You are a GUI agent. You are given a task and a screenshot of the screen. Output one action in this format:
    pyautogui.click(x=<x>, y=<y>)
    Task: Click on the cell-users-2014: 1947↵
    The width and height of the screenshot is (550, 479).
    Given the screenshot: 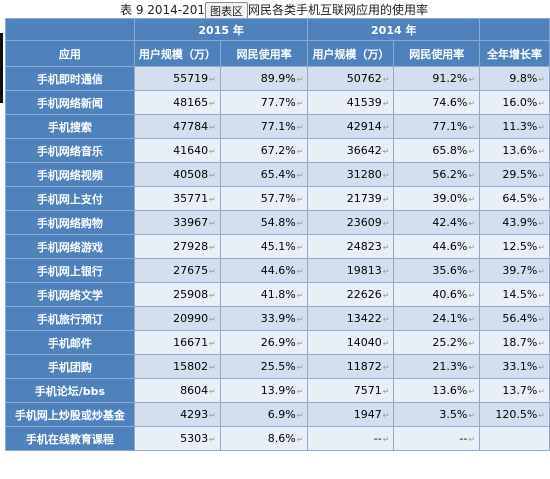 What is the action you would take?
    pyautogui.click(x=351, y=414)
    